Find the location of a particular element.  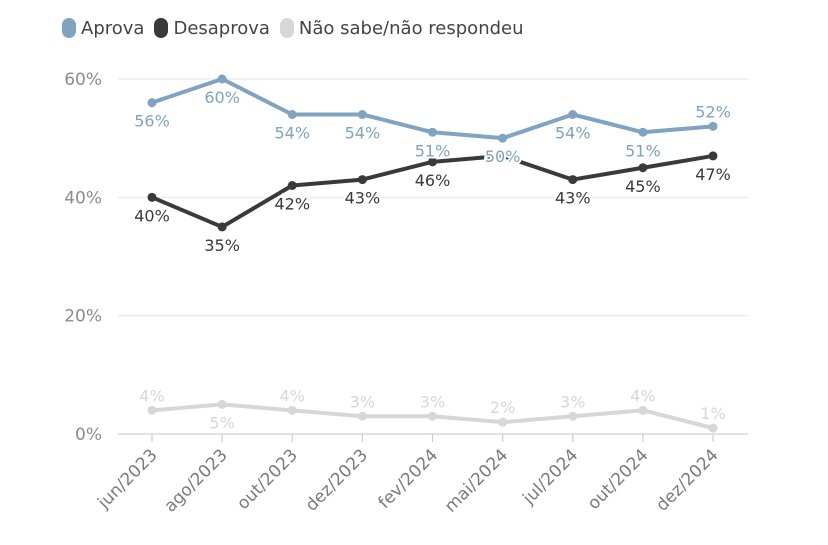

data-label: 42% is located at coordinates (292, 204).